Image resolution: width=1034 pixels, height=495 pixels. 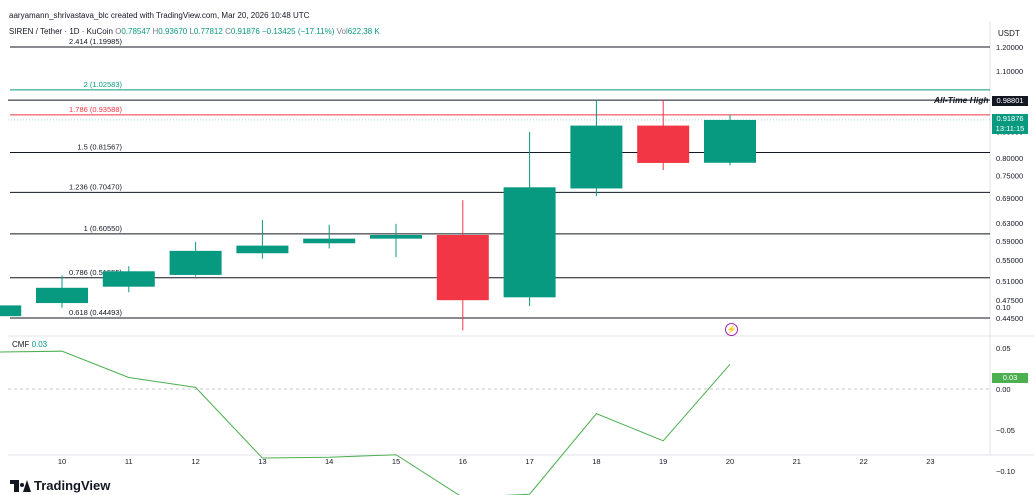 I want to click on price-tick-label: 0.75000, so click(x=1009, y=175).